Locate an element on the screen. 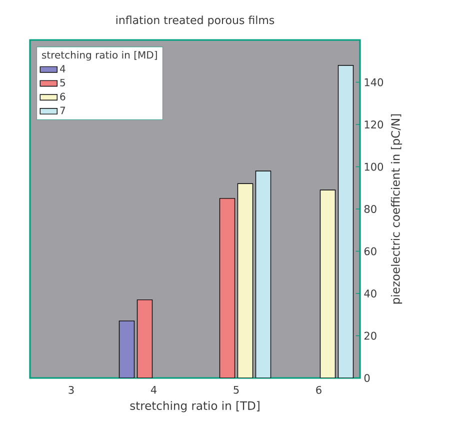 The image size is (451, 440). legend-label: 7 is located at coordinates (63, 110).